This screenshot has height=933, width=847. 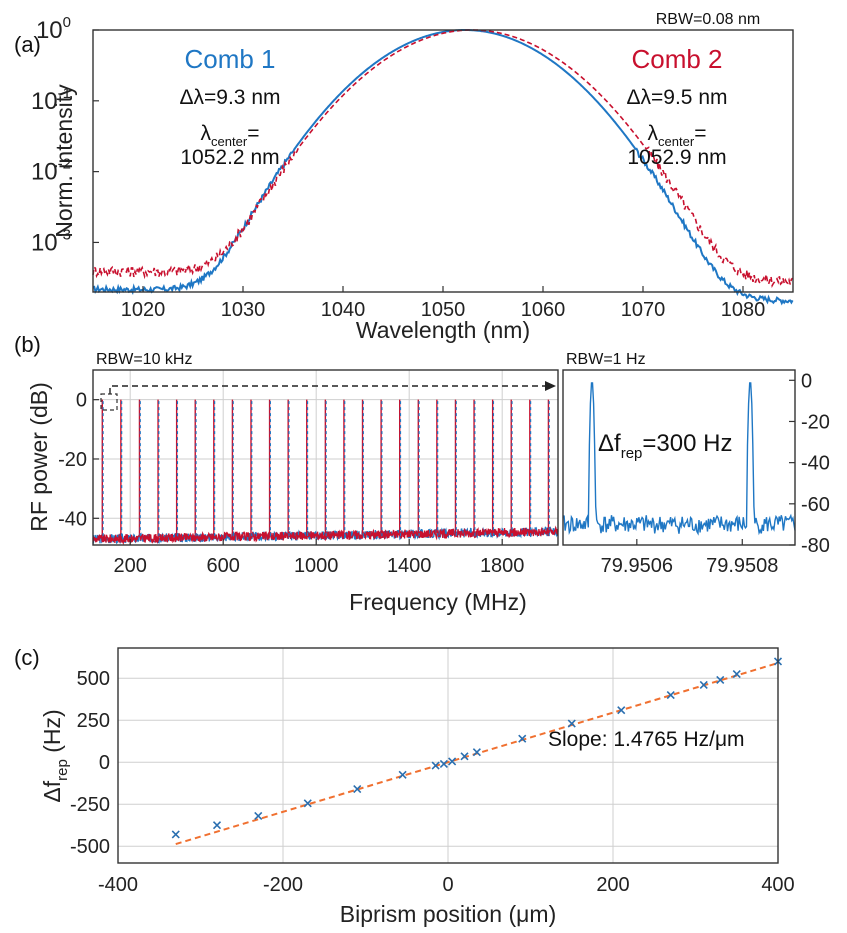 What do you see at coordinates (637, 566) in the screenshot?
I see `br-xtick-label: 79.9506` at bounding box center [637, 566].